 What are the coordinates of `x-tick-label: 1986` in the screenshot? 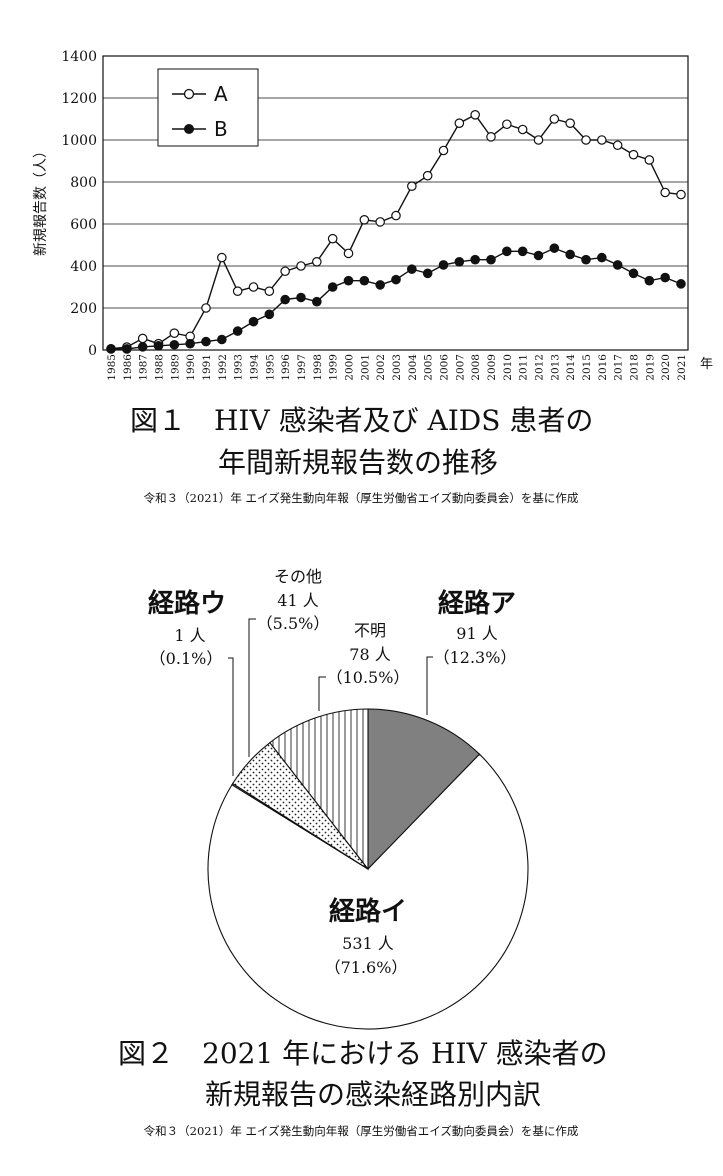 It's located at (128, 367).